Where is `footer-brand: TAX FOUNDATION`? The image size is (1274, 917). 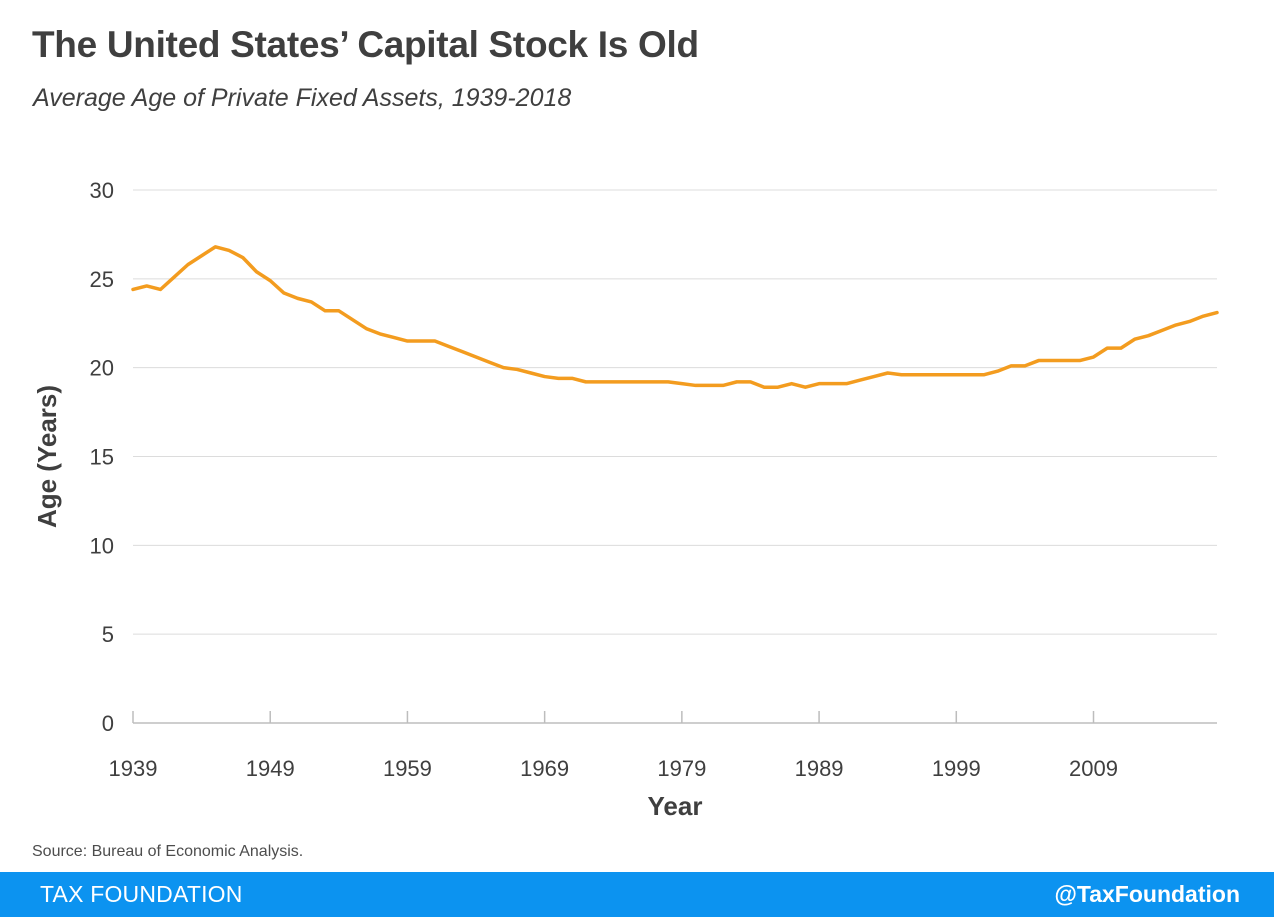 footer-brand: TAX FOUNDATION is located at coordinates (141, 894).